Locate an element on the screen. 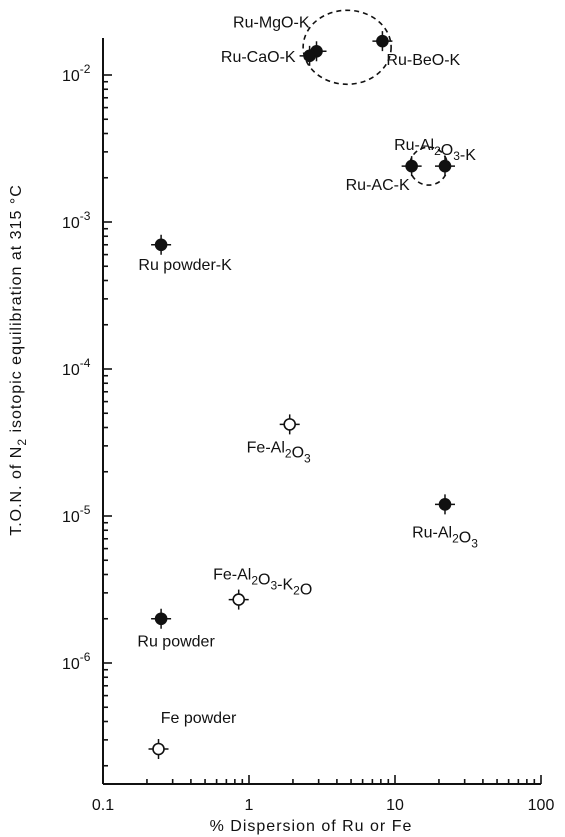  x-axis-title: % Dispersion of Ru or Fe is located at coordinates (311, 826).